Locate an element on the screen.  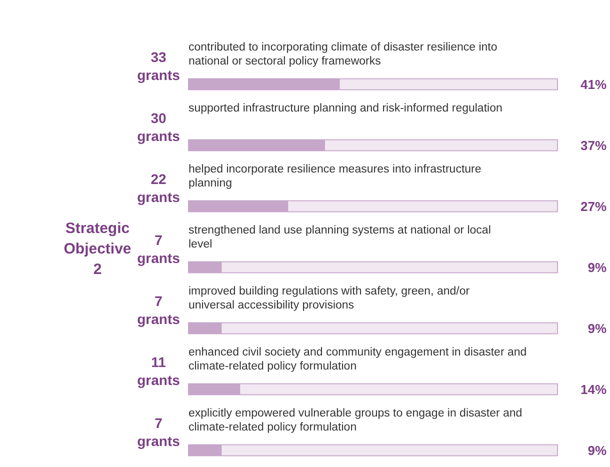
y-tick-label: helped incorporate resilience measures into infrastructure planning is located at coordinates (335, 177).